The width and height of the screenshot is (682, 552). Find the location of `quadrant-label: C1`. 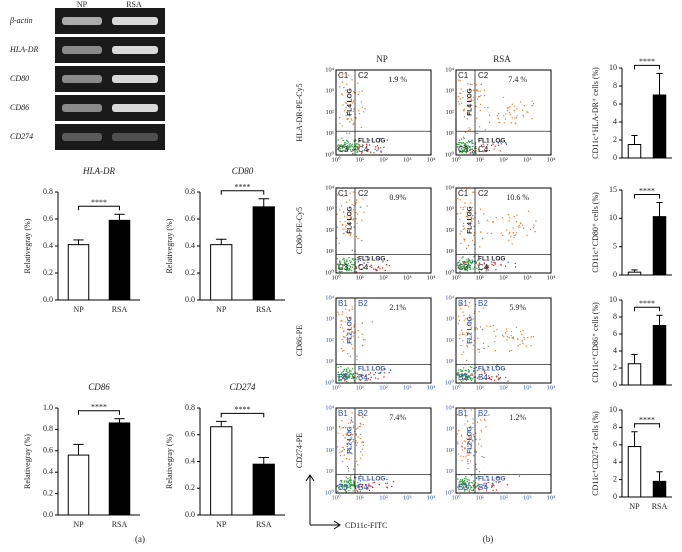

quadrant-label: C1 is located at coordinates (343, 75).